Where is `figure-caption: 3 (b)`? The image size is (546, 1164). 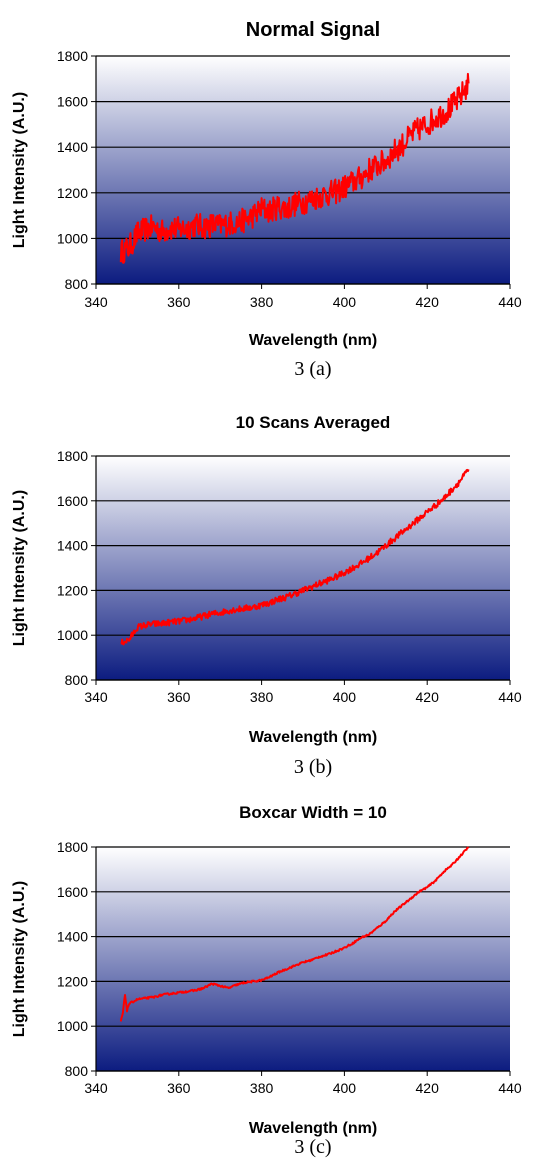 figure-caption: 3 (b) is located at coordinates (313, 767).